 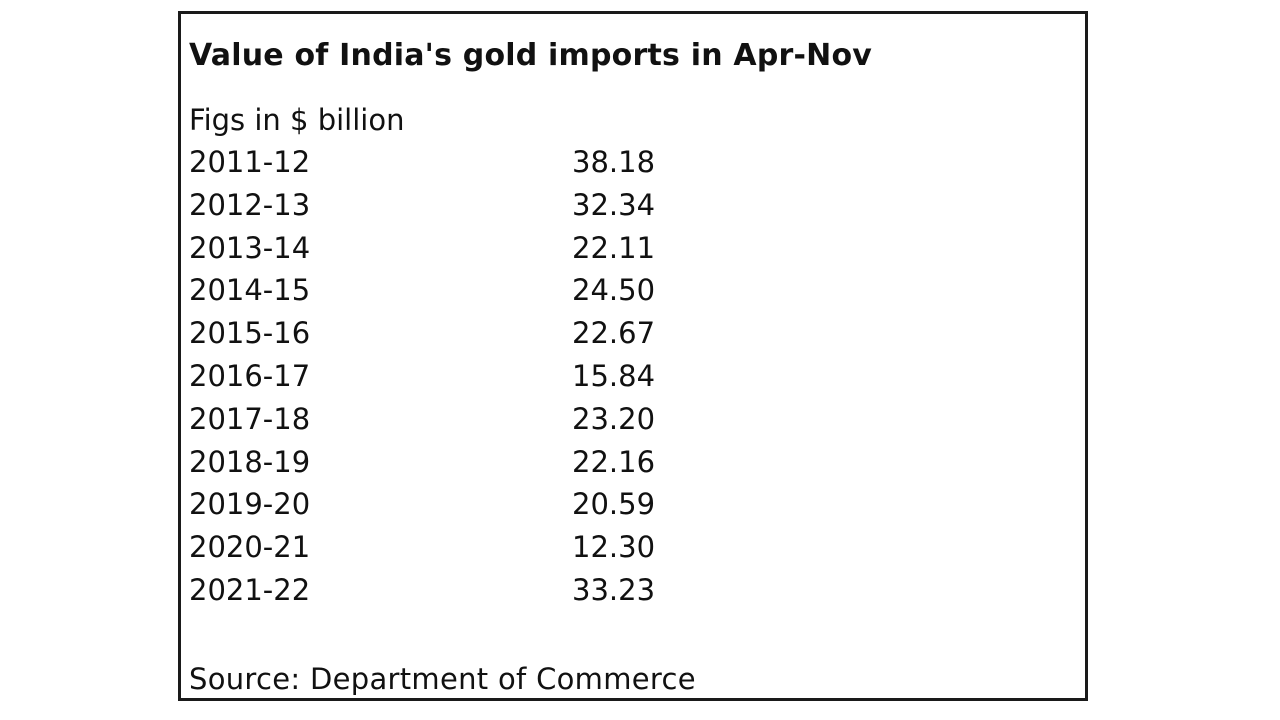 I want to click on row-year: 2011-12, so click(x=250, y=162).